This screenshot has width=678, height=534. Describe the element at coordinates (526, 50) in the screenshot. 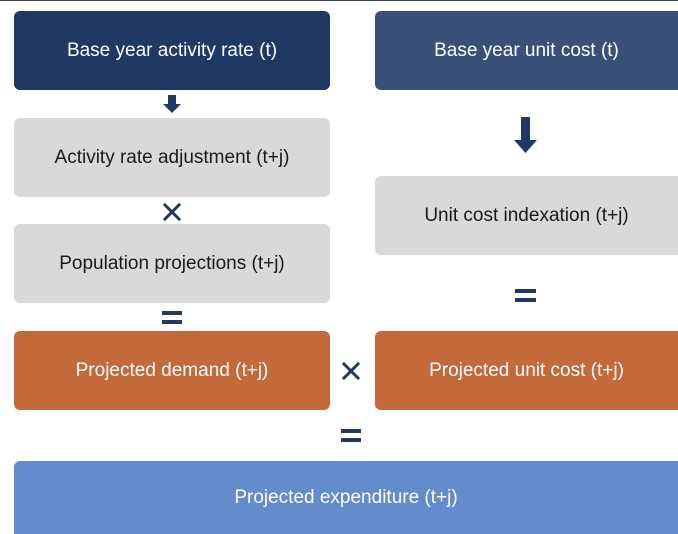

I see `box: Base year unit cost (t)` at that location.